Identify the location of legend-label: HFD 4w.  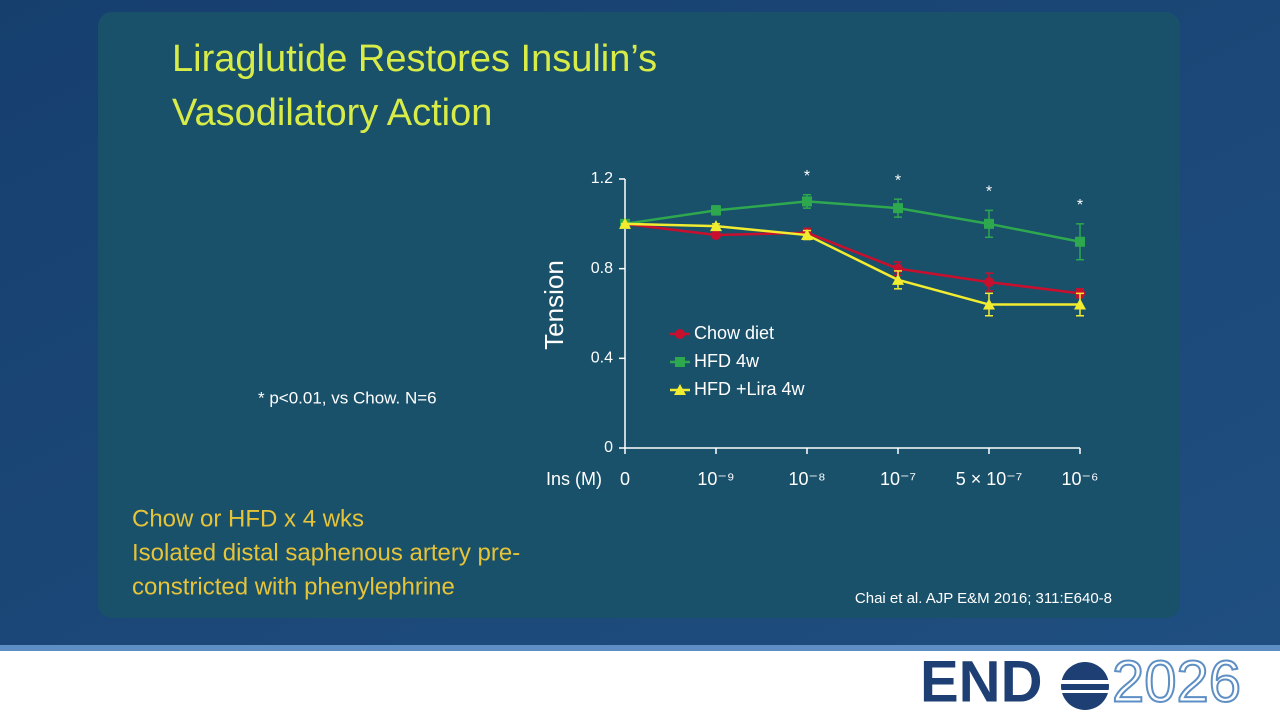
(727, 361).